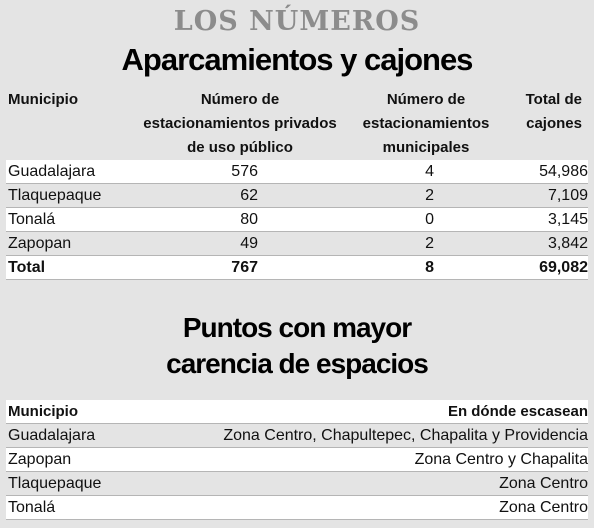 This screenshot has height=528, width=594. What do you see at coordinates (297, 508) in the screenshot?
I see `table-row: Tonalá Zona Centro` at bounding box center [297, 508].